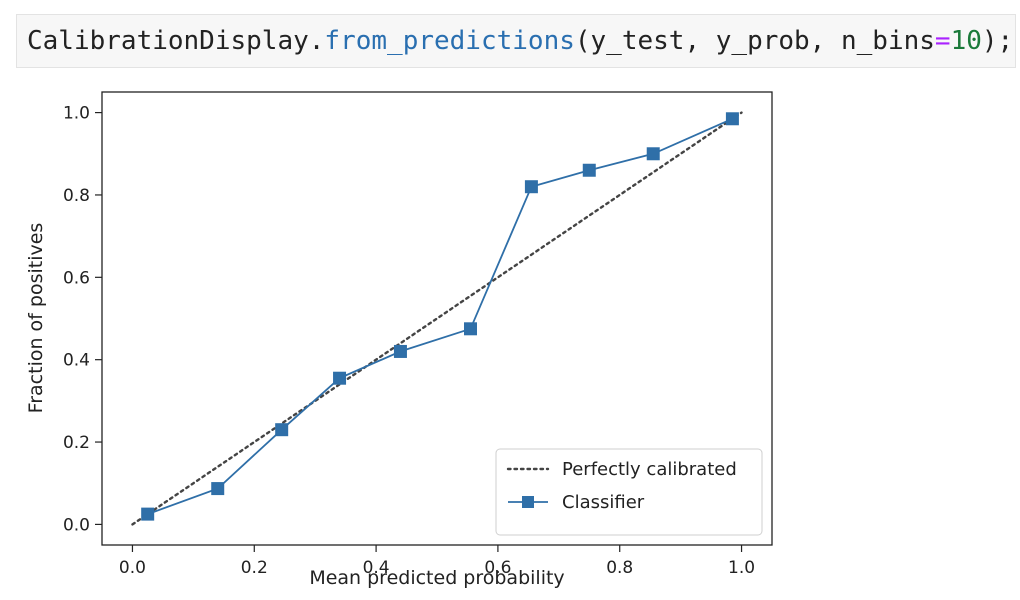  I want to click on legend-label: Perfectly calibrated, so click(649, 469).